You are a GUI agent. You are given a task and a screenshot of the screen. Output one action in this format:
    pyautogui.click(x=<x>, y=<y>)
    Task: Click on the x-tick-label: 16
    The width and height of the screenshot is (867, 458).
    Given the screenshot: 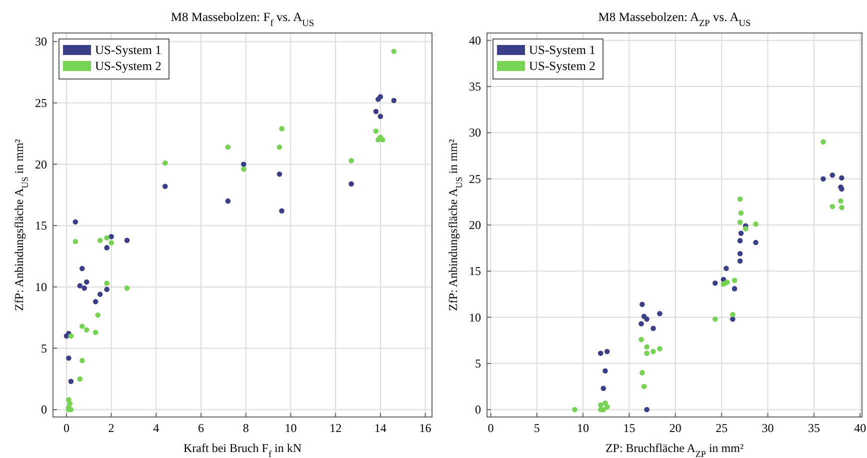 What is the action you would take?
    pyautogui.click(x=425, y=428)
    